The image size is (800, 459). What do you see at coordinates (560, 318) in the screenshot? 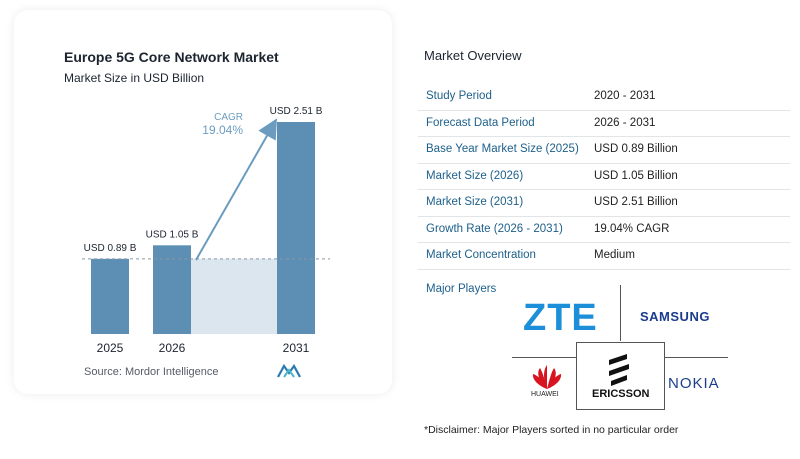
I see `zte-logo: ZTE` at bounding box center [560, 318].